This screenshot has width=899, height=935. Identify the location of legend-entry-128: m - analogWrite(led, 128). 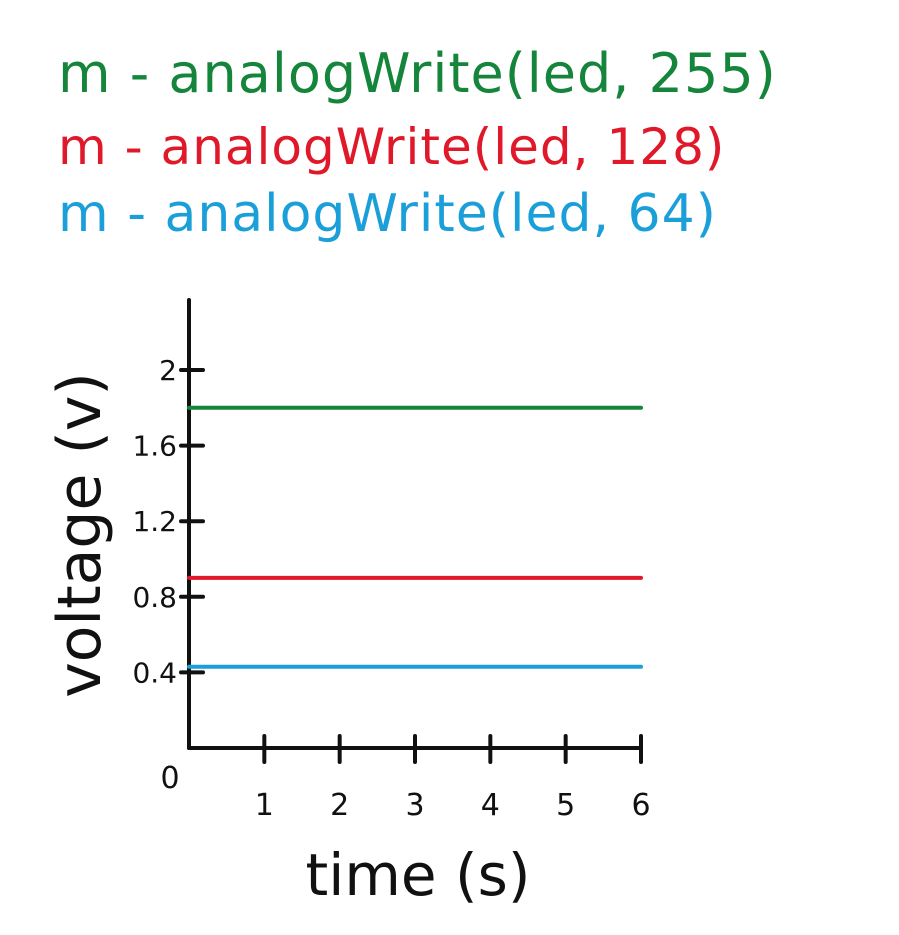
(391, 147).